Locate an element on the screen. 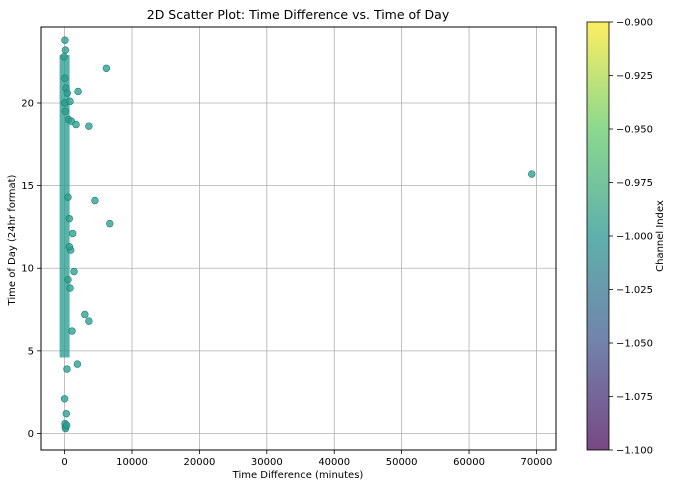 The width and height of the screenshot is (700, 494). colorbar-label: Channel Index is located at coordinates (660, 236).